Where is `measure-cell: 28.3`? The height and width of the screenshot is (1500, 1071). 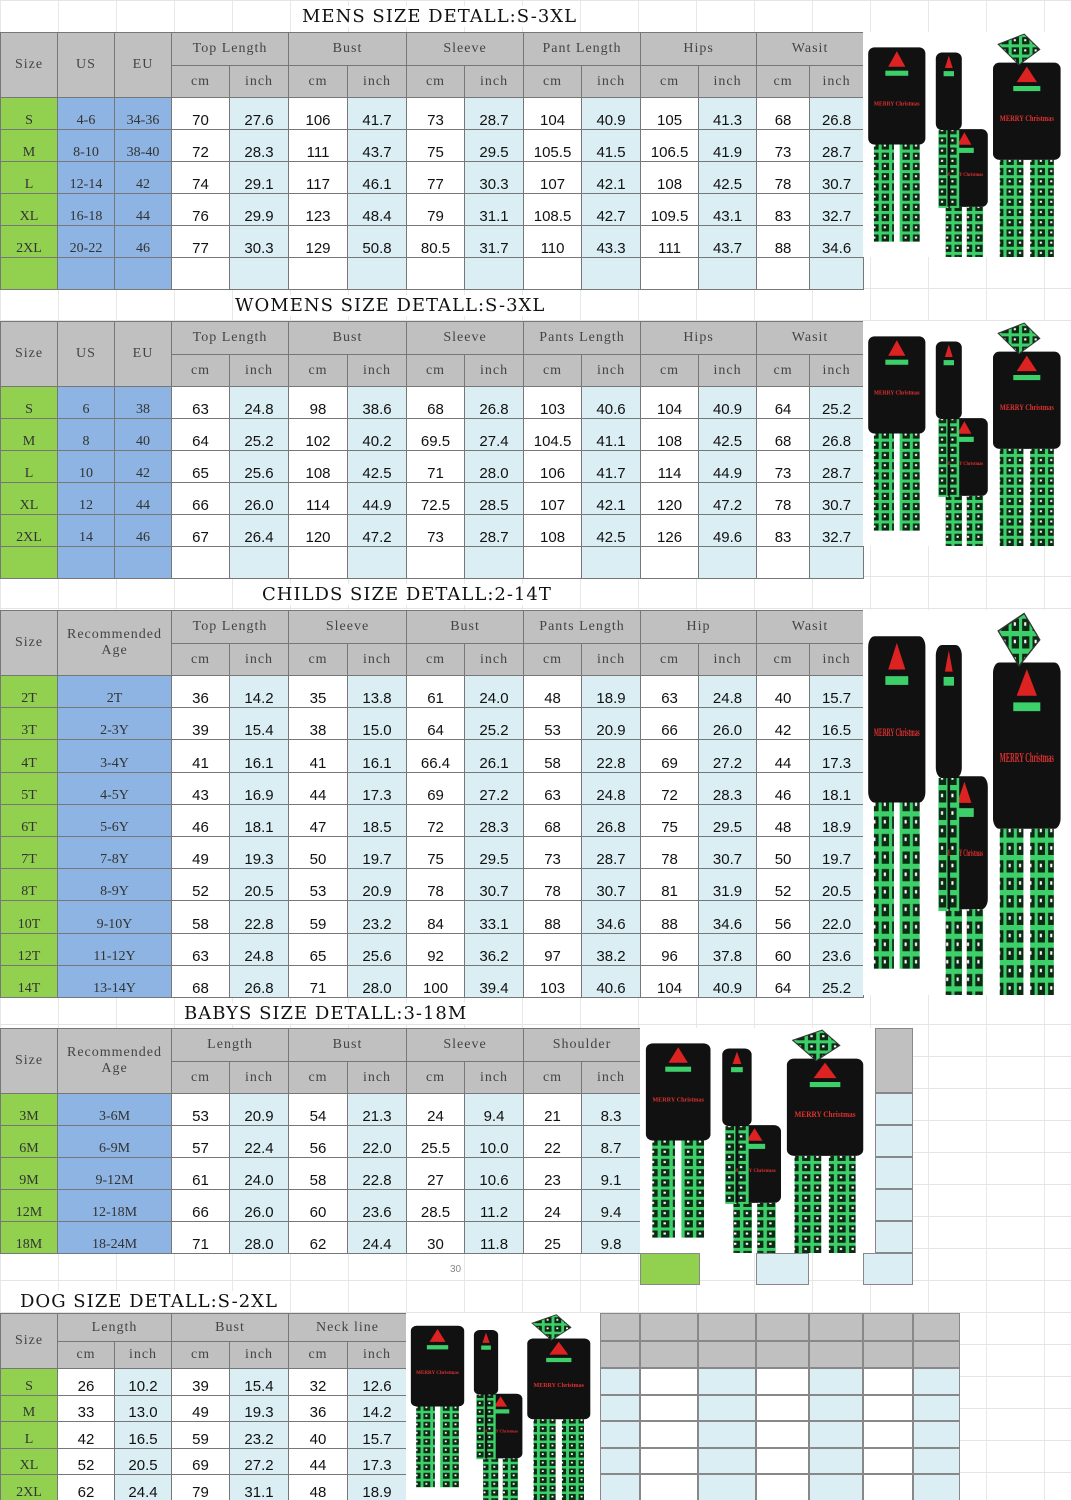
measure-cell: 28.3 is located at coordinates (494, 820).